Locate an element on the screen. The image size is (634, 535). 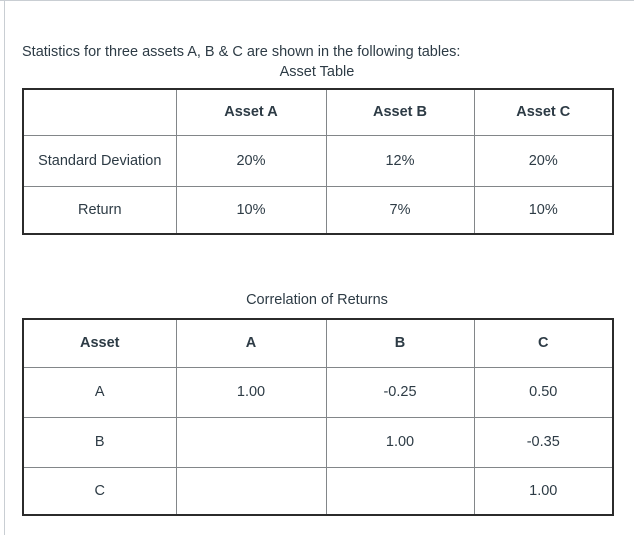
std-dev-asset-c: 20% is located at coordinates (543, 160).